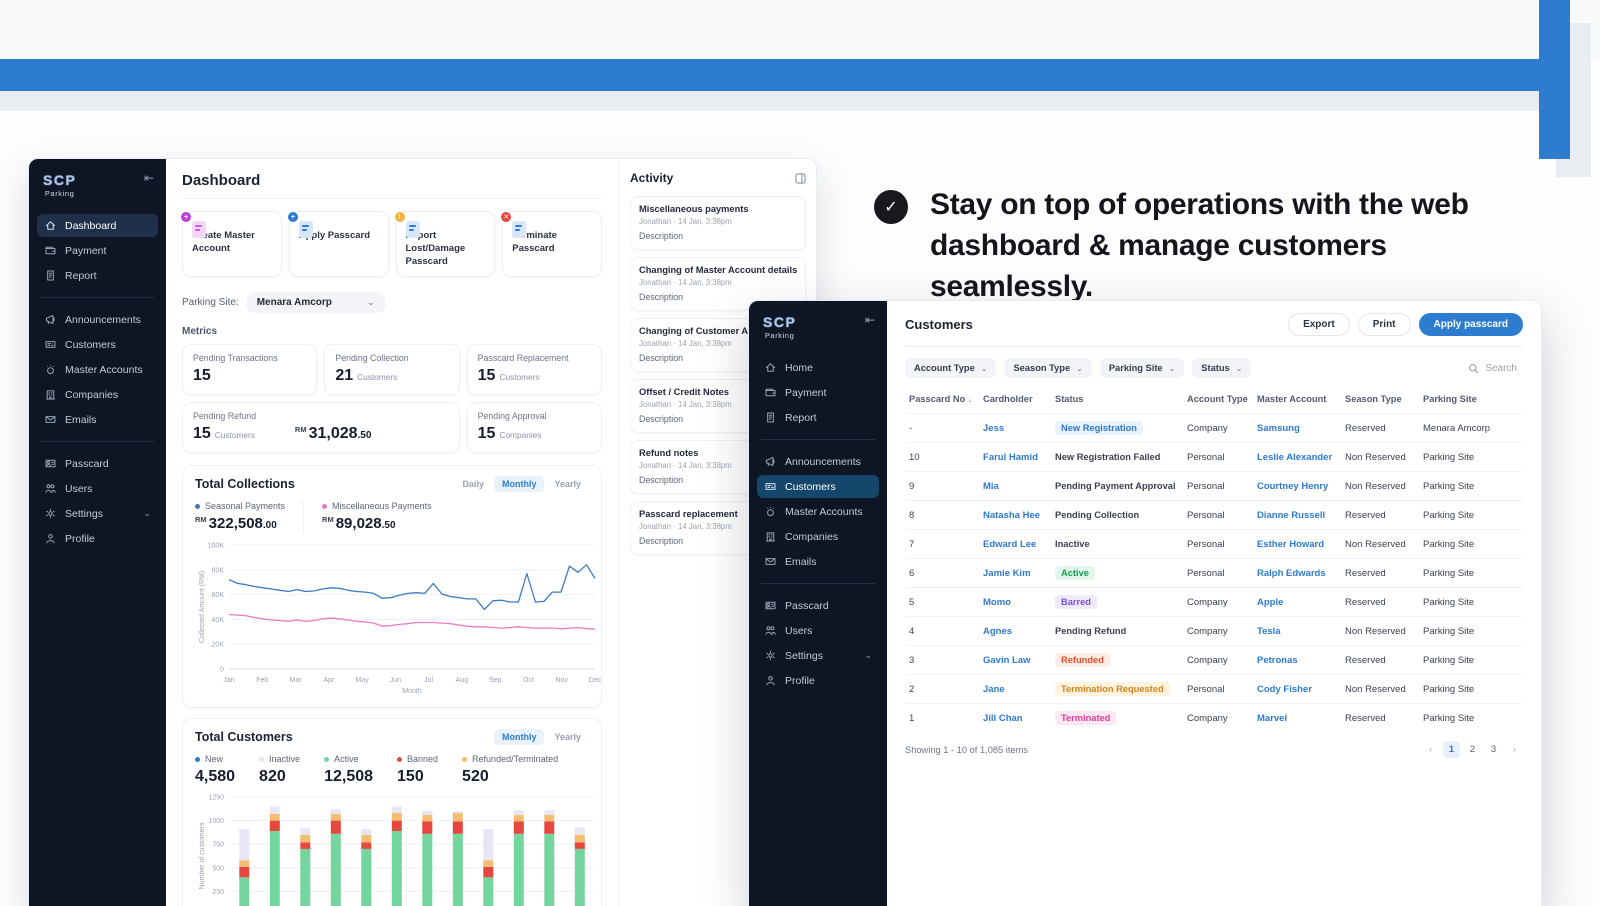 Image resolution: width=1600 pixels, height=906 pixels. I want to click on master-account-link: Samsung, so click(1278, 428).